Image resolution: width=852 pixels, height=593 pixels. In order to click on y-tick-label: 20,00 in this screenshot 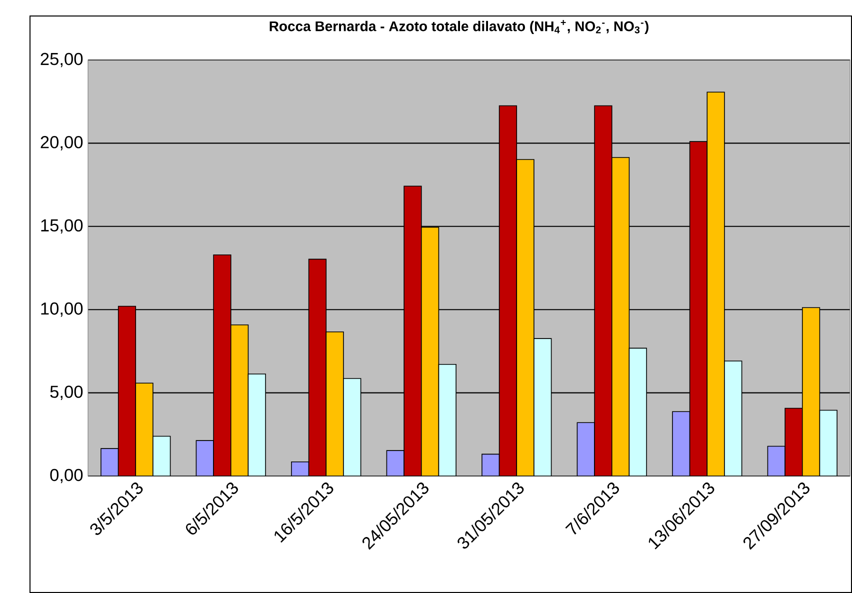, I will do `click(61, 143)`.